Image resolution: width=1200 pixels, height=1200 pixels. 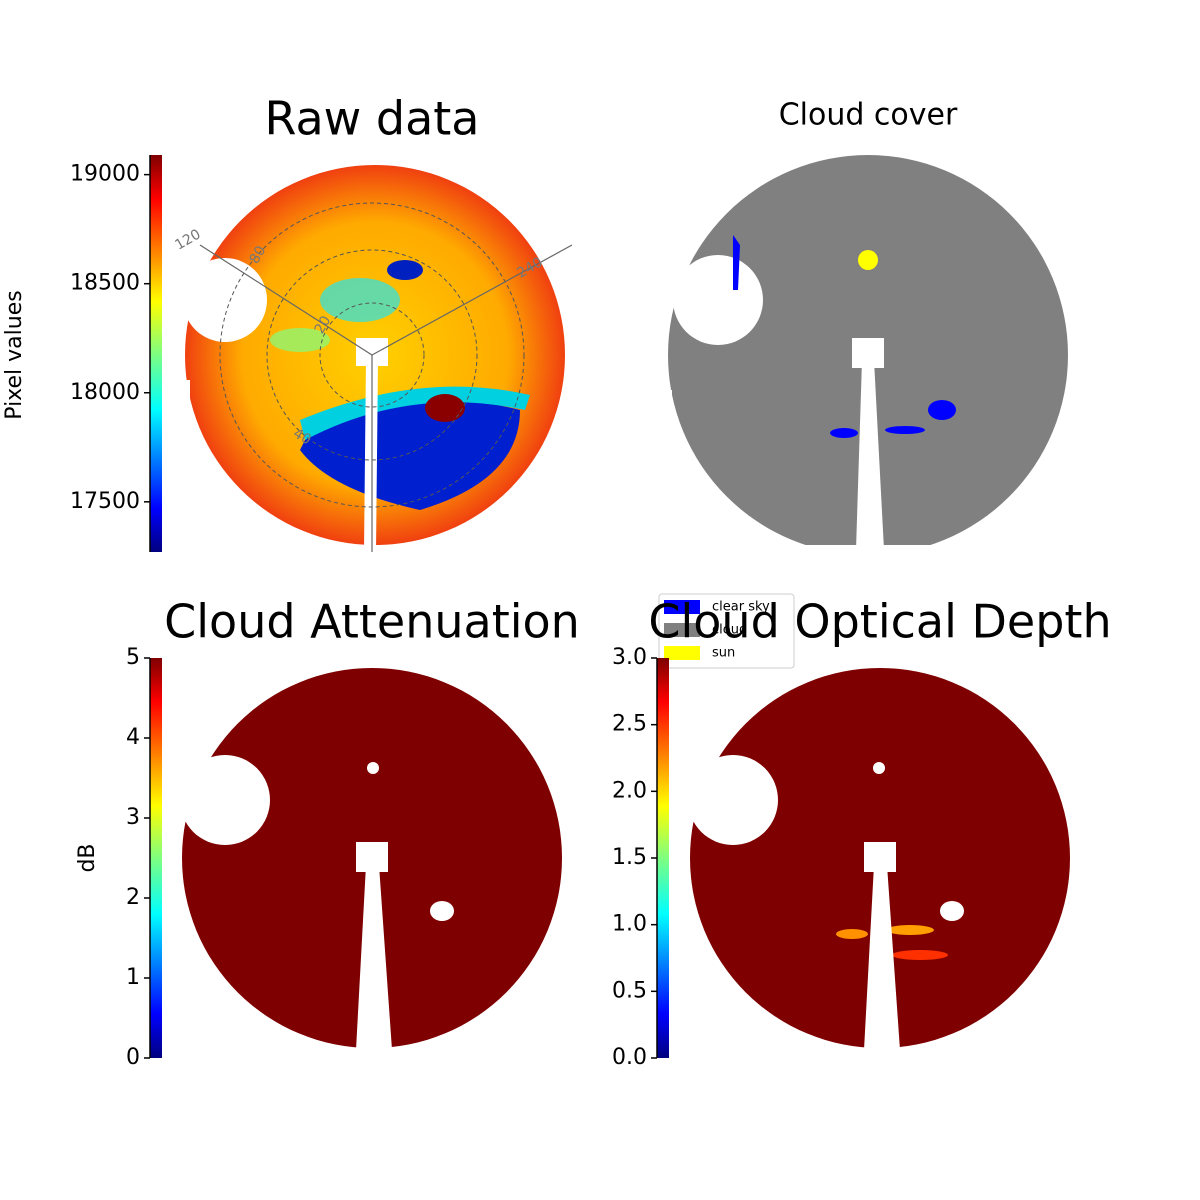 What do you see at coordinates (105, 283) in the screenshot?
I see `tick-label: 18500` at bounding box center [105, 283].